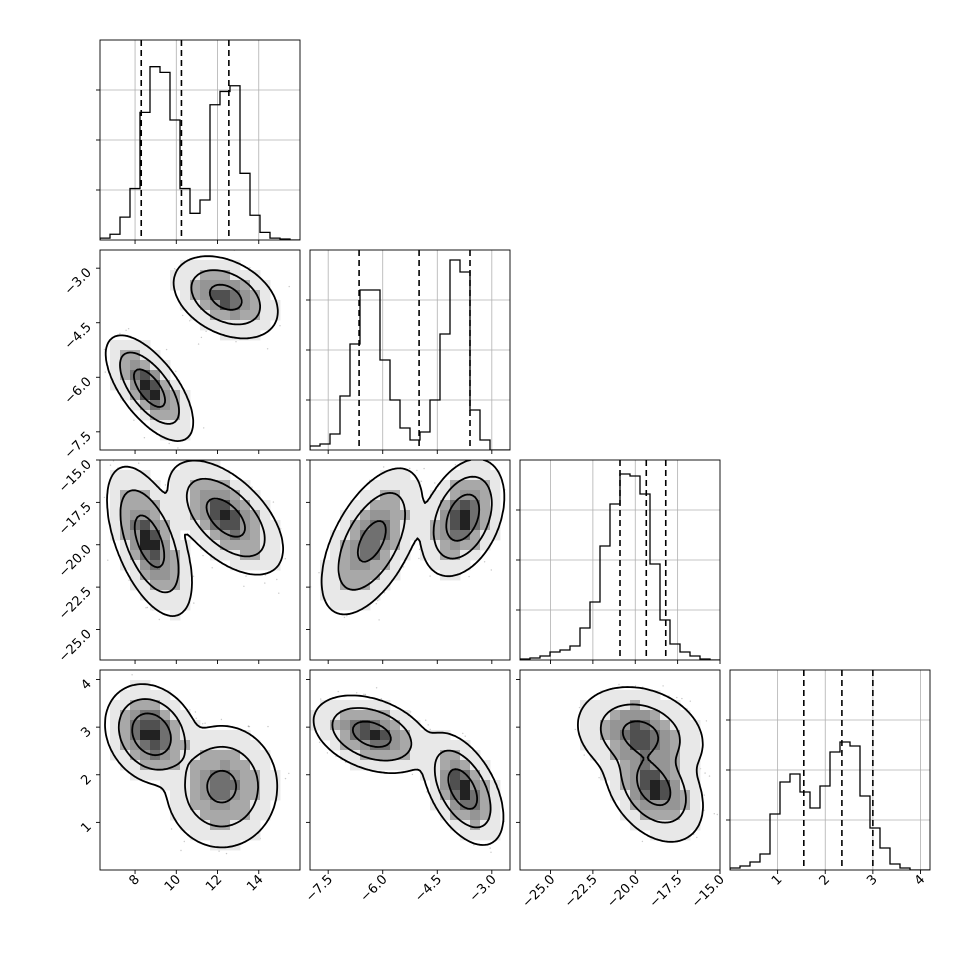  I want to click on y-tick-label-p3: 2, so click(86, 780).